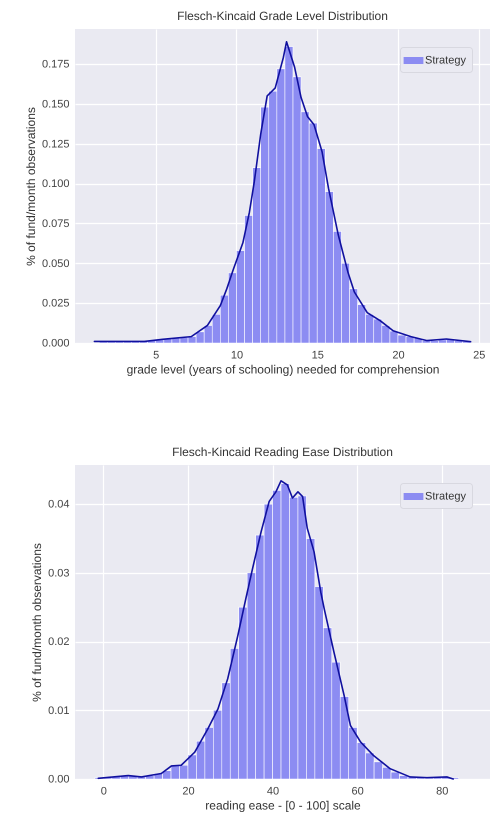 The height and width of the screenshot is (818, 491). What do you see at coordinates (56, 144) in the screenshot?
I see `y-tick-label: 0.125` at bounding box center [56, 144].